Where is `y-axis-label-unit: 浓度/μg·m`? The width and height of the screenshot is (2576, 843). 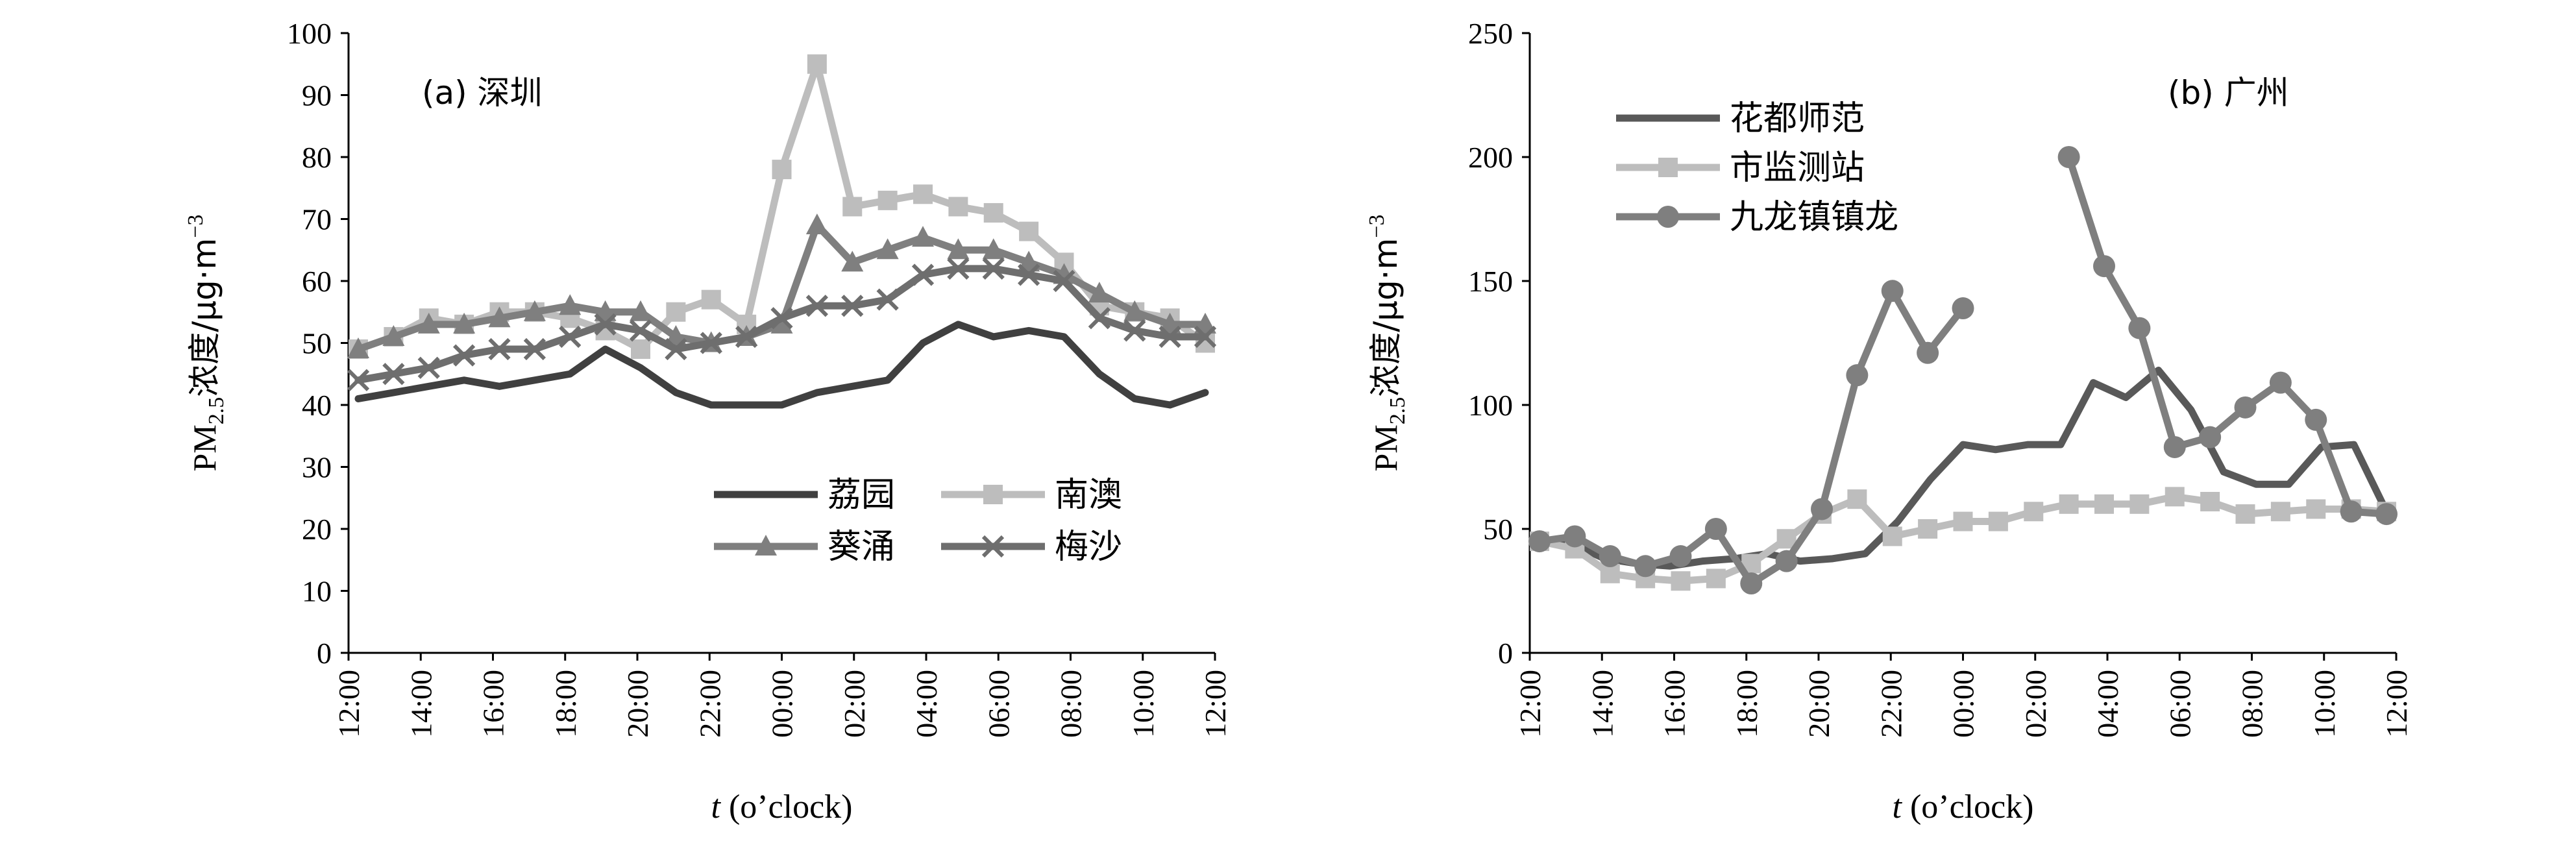
y-axis-label-unit: 浓度/μg·m is located at coordinates (1386, 317).